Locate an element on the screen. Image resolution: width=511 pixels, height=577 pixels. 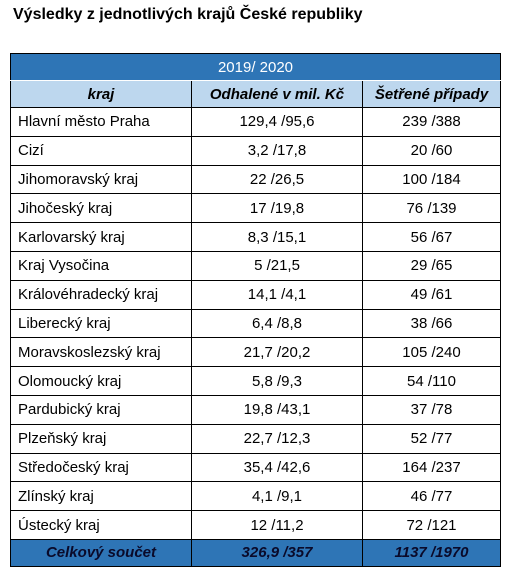
region-cell: Olomoucký kraj is located at coordinates (101, 381).